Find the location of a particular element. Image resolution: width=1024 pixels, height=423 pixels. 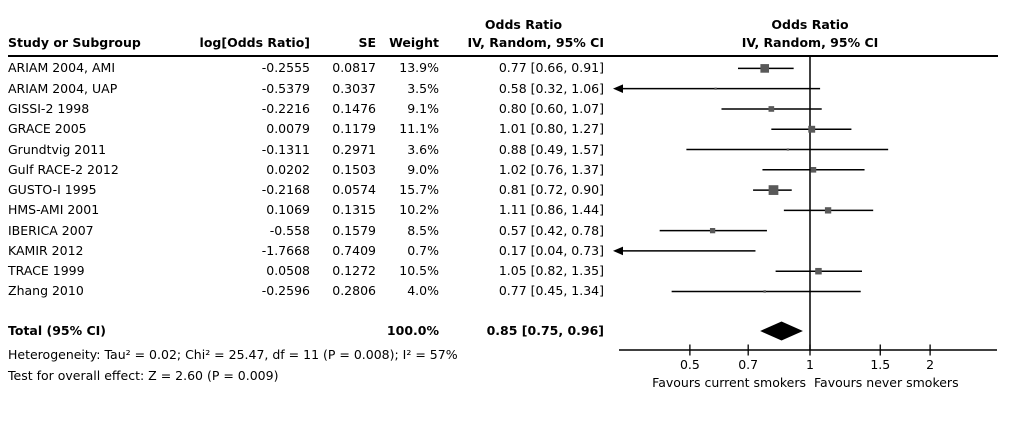

plot-header-odds-ratio: Odds Ratio is located at coordinates (810, 24).